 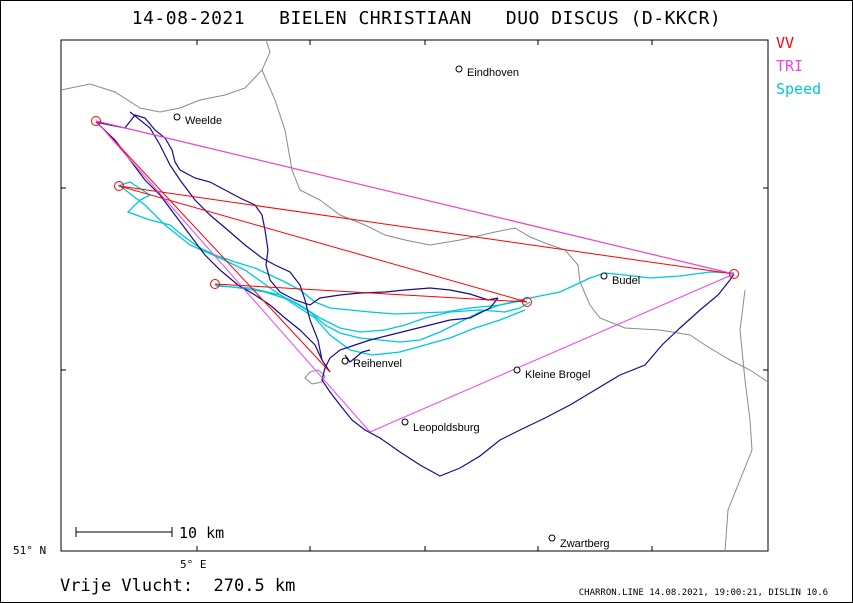 What do you see at coordinates (30, 550) in the screenshot?
I see `latitude-label: 51° N` at bounding box center [30, 550].